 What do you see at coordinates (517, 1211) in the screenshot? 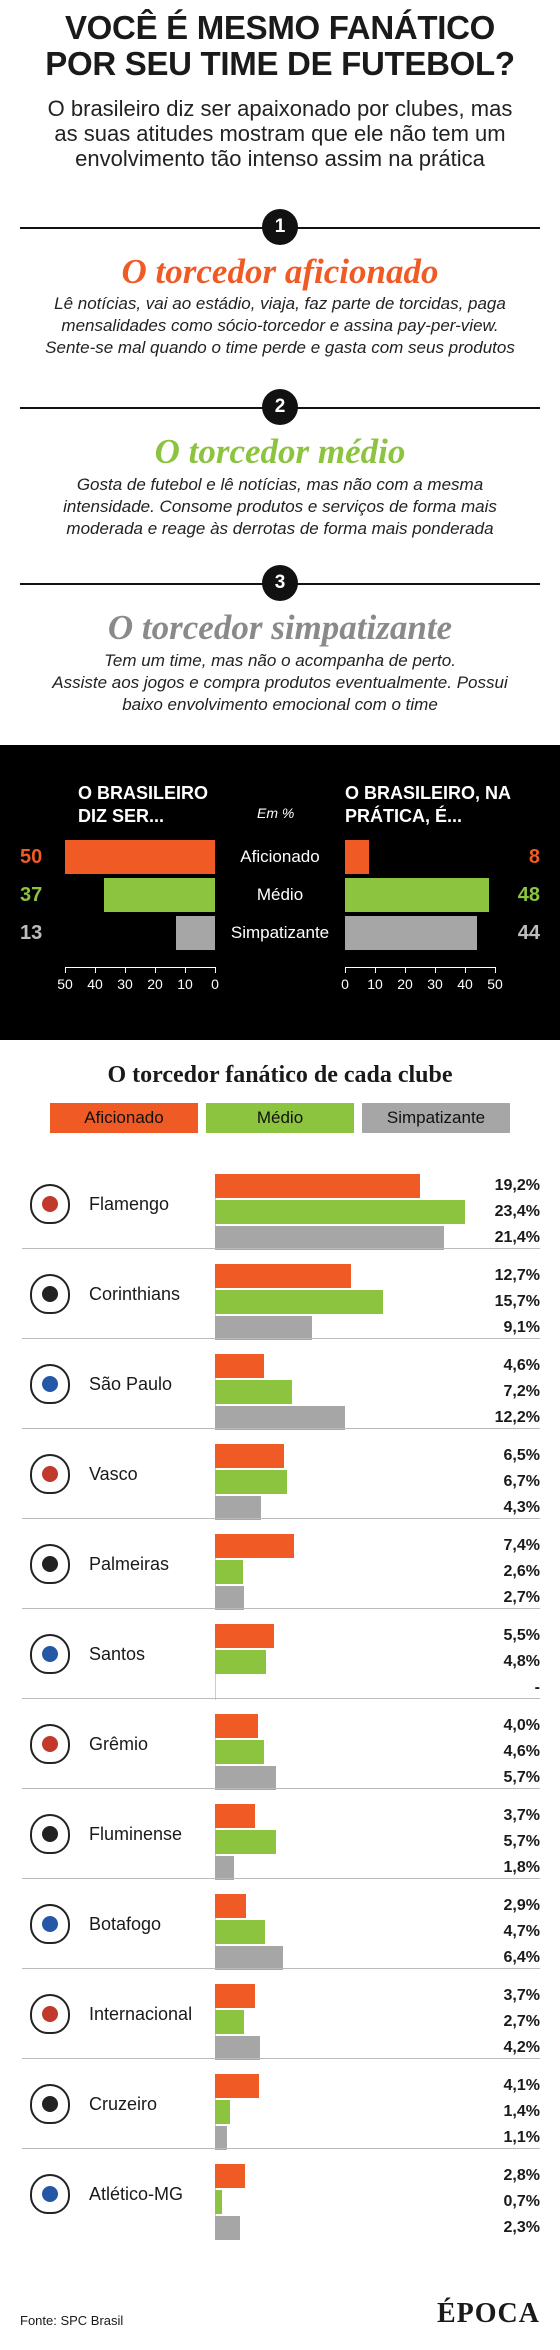
I see `value-label: 23,4%` at bounding box center [517, 1211].